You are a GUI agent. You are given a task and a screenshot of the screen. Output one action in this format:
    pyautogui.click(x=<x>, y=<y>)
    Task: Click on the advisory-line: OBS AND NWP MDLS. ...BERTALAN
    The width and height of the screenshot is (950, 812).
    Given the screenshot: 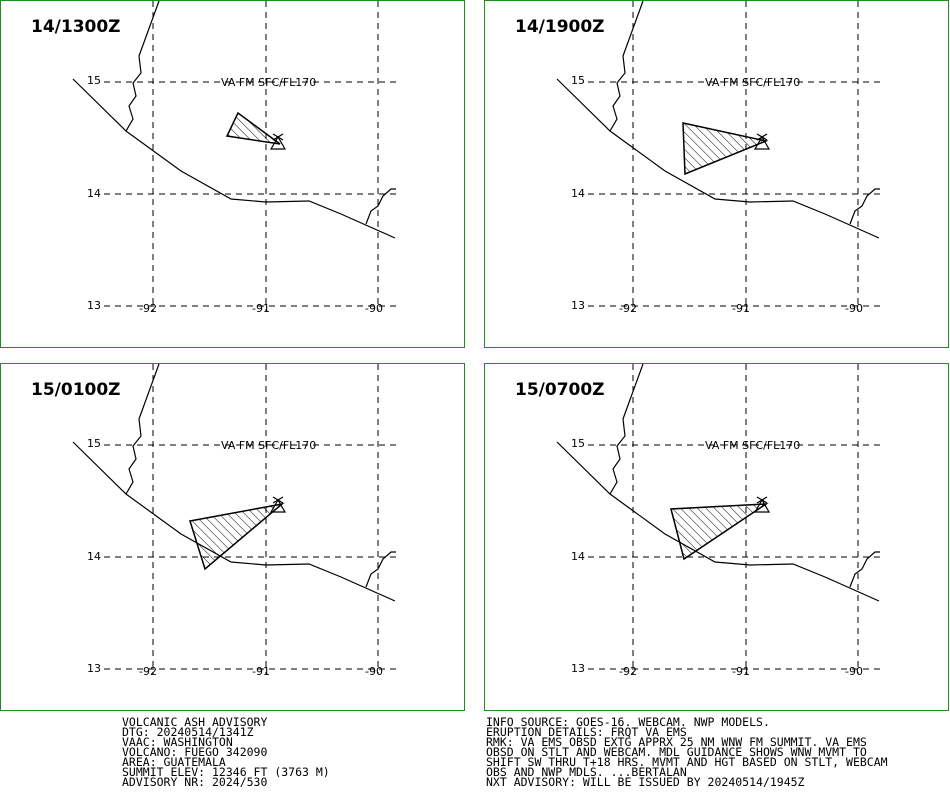 What is the action you would take?
    pyautogui.click(x=586, y=772)
    